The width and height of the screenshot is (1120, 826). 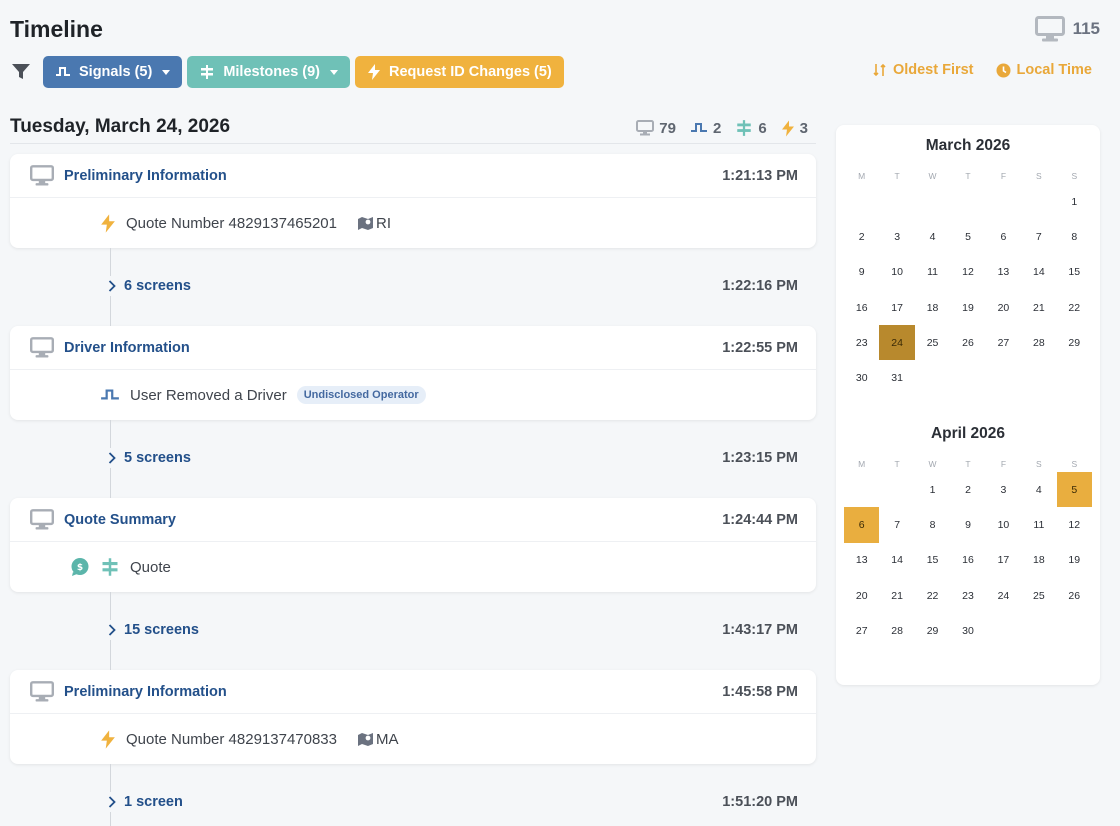 I want to click on location: RI, so click(x=374, y=223).